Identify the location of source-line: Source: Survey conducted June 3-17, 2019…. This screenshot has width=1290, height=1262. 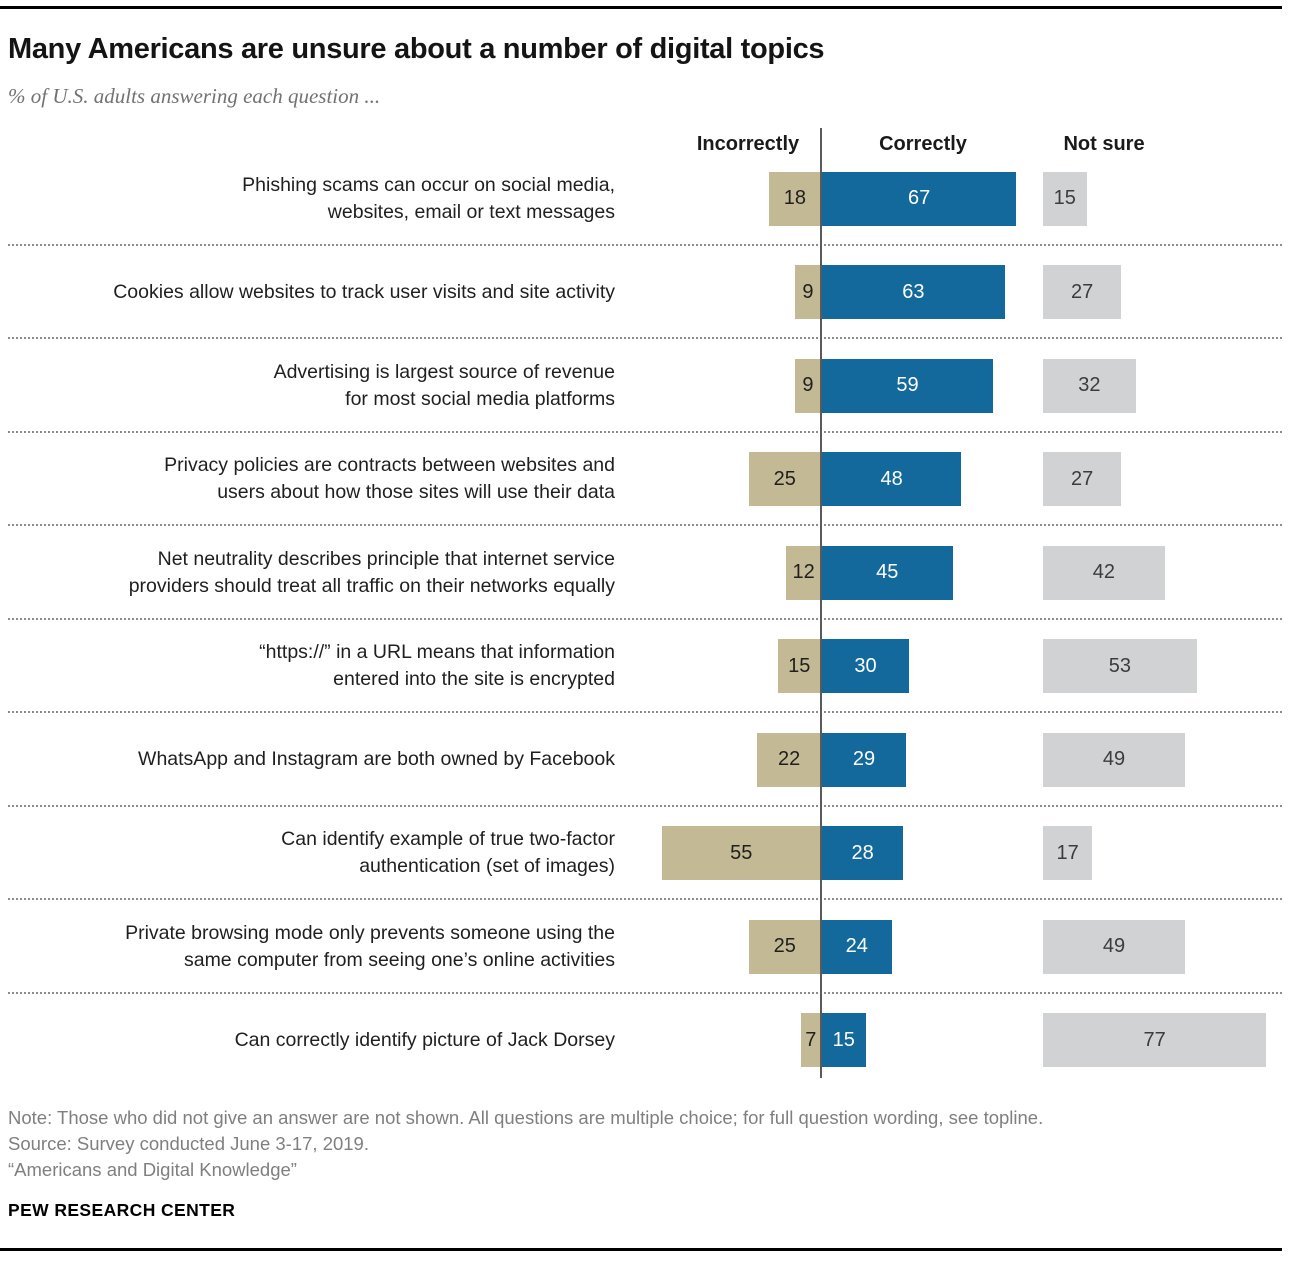
(188, 1143).